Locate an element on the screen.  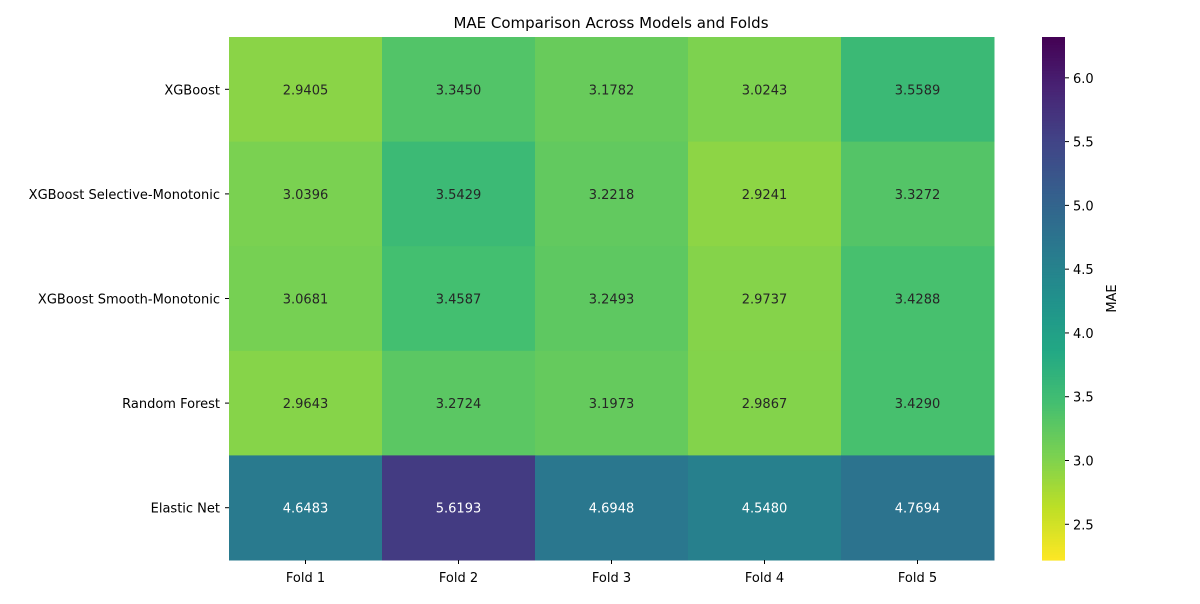
y-tick-label: Elastic Net is located at coordinates (185, 509).